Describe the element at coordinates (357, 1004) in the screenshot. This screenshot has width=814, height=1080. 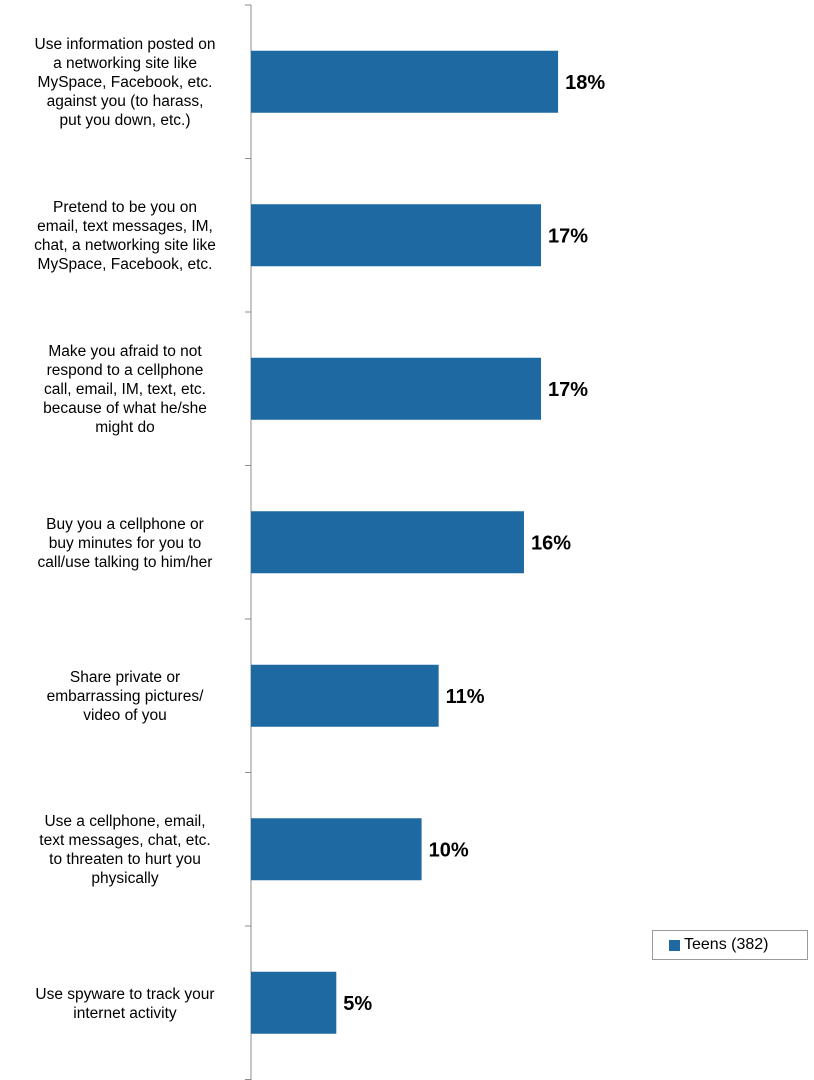
I see `data-label: 5%` at that location.